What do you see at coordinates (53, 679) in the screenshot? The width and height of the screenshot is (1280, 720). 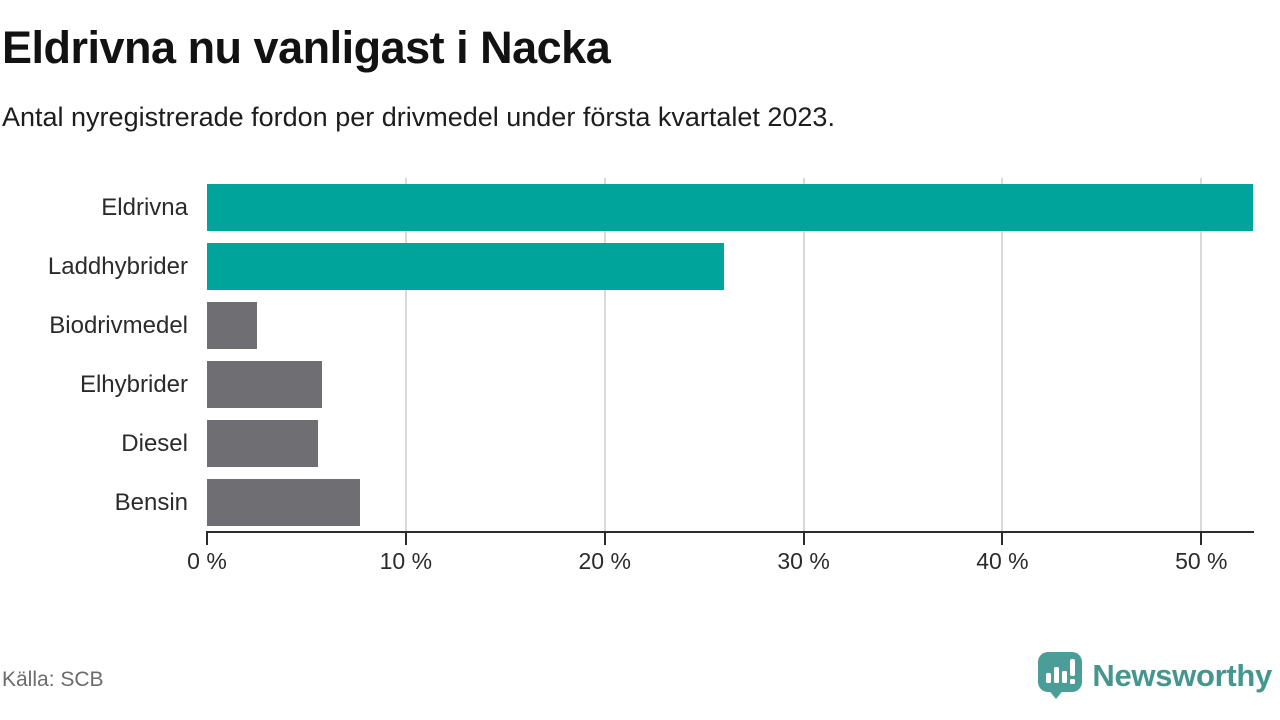 I see `source-label: Källa: SCB` at bounding box center [53, 679].